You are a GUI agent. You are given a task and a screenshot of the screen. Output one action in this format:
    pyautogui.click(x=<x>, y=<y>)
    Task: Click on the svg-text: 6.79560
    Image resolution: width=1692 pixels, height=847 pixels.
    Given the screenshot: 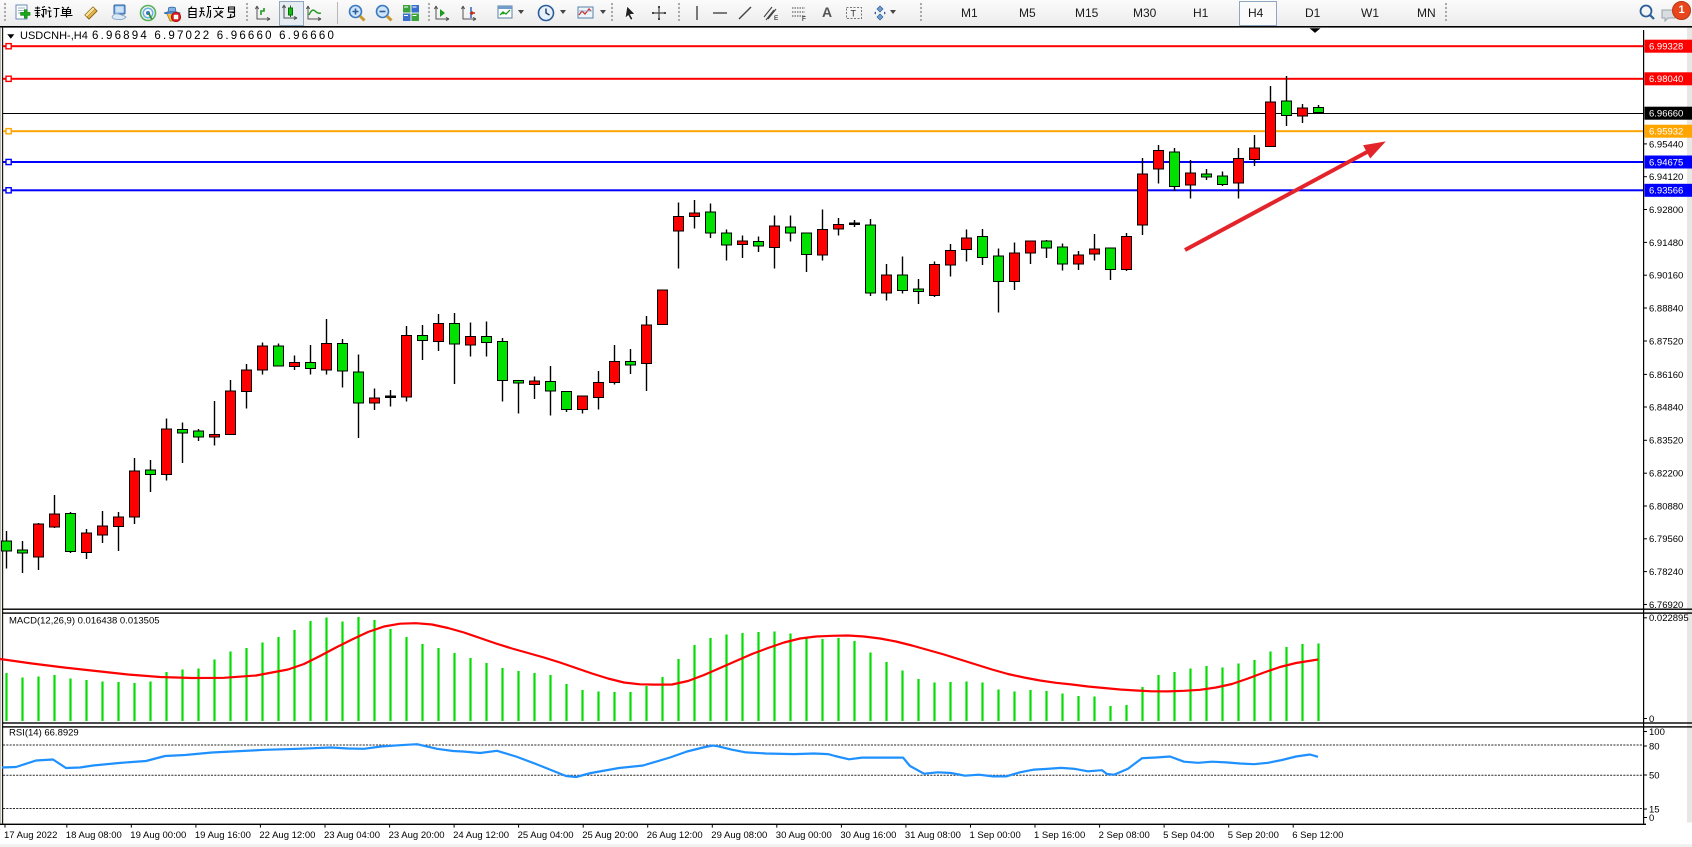 What is the action you would take?
    pyautogui.click(x=1666, y=539)
    